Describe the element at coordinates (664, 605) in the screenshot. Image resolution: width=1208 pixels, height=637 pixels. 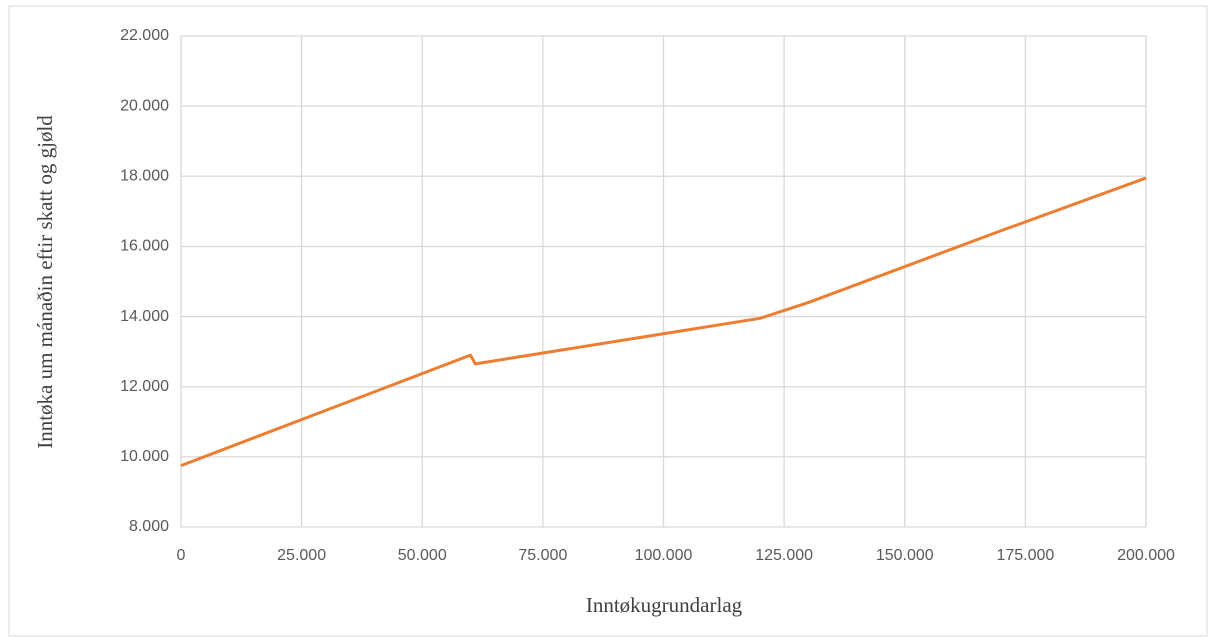
I see `x-axis-title: Inntøkugrundarlag` at that location.